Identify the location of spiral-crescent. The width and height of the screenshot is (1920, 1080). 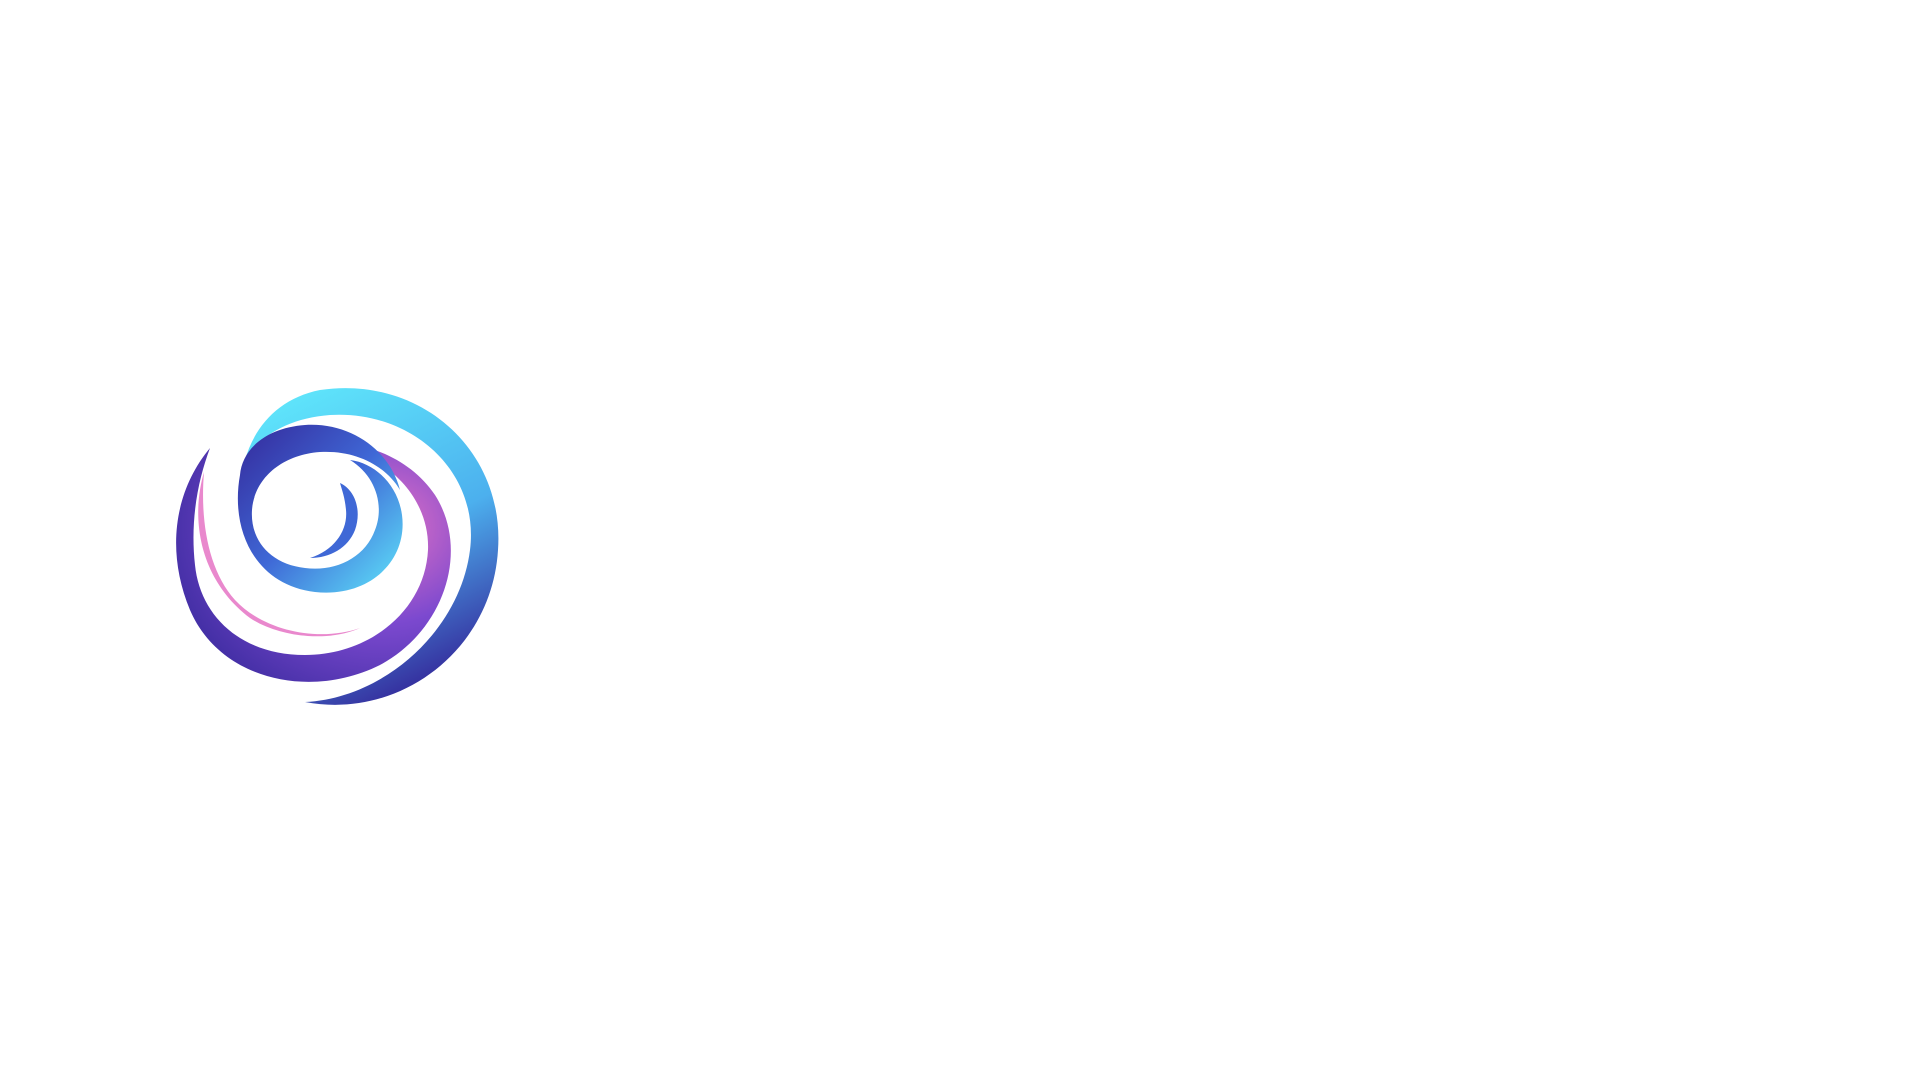
(313, 562).